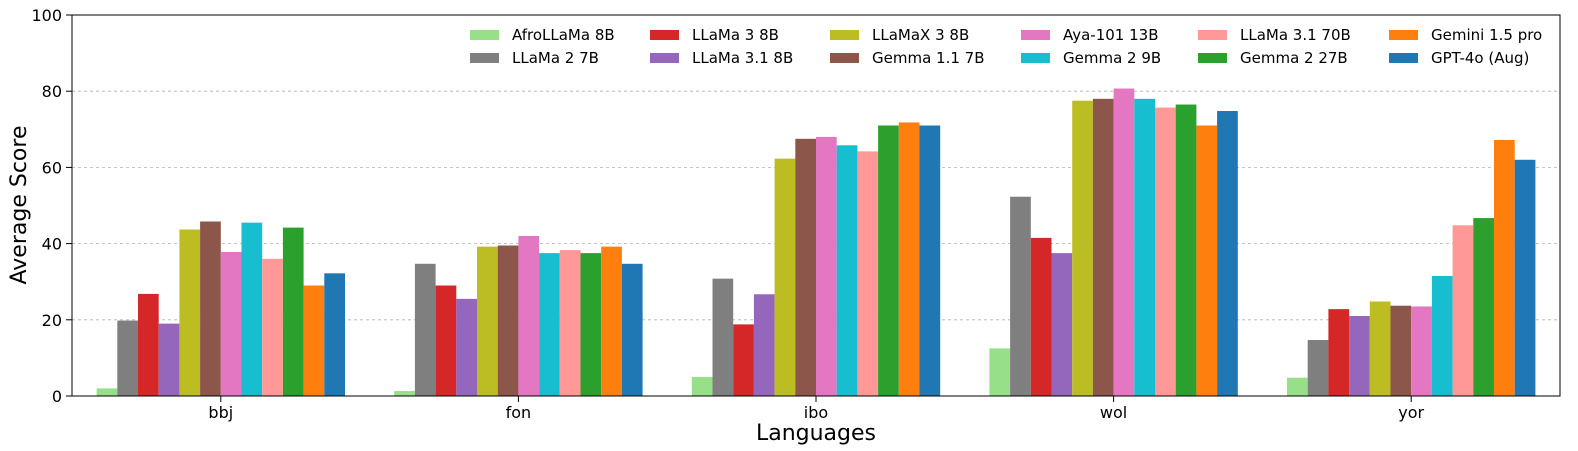  Describe the element at coordinates (190, 312) in the screenshot. I see `bar-bbj-llamax-3-8b` at that location.